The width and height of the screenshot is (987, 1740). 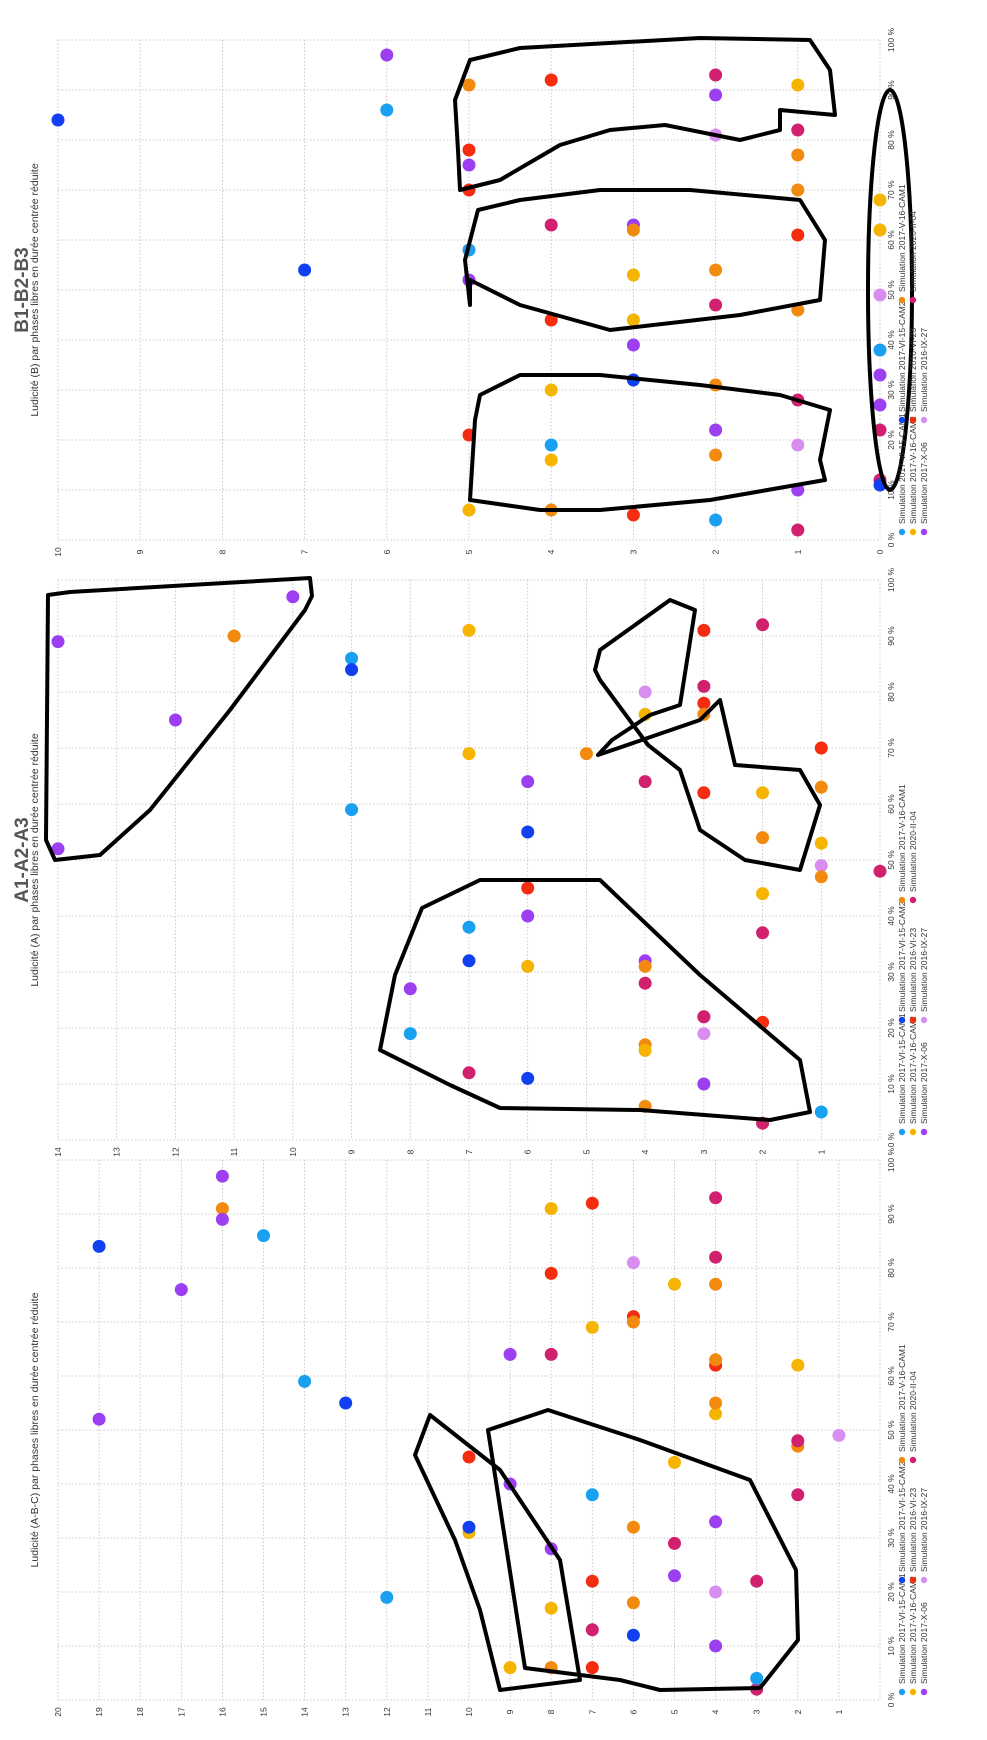 What do you see at coordinates (913, 470) in the screenshot?
I see `legend-label: Simulation 2017-V-16-CAM2` at bounding box center [913, 470].